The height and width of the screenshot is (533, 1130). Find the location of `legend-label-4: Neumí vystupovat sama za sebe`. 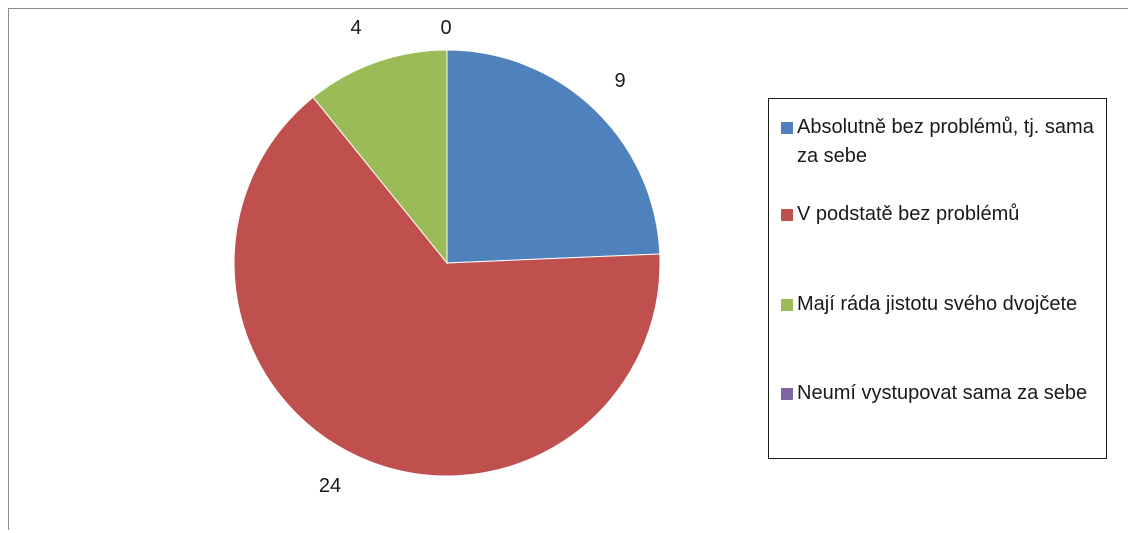

legend-label-4: Neumí vystupovat sama za sebe is located at coordinates (942, 393).